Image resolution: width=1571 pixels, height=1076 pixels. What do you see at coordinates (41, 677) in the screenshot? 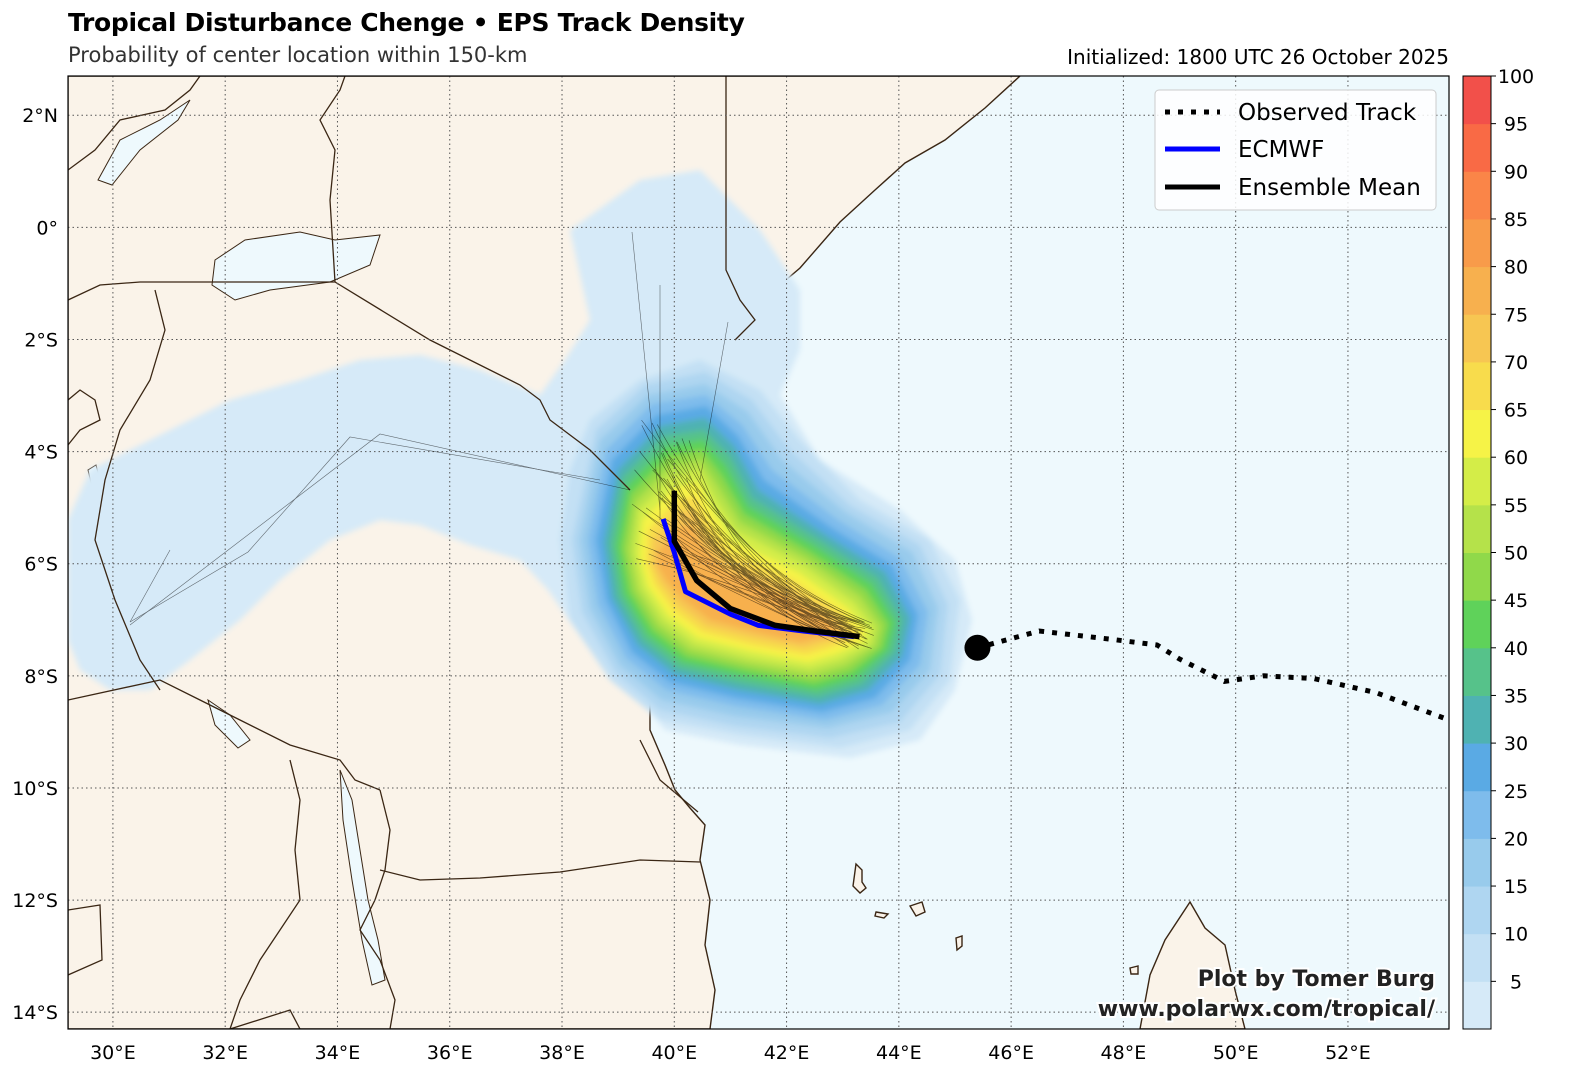
I see `lat-tick-label: 8°S` at bounding box center [41, 677].